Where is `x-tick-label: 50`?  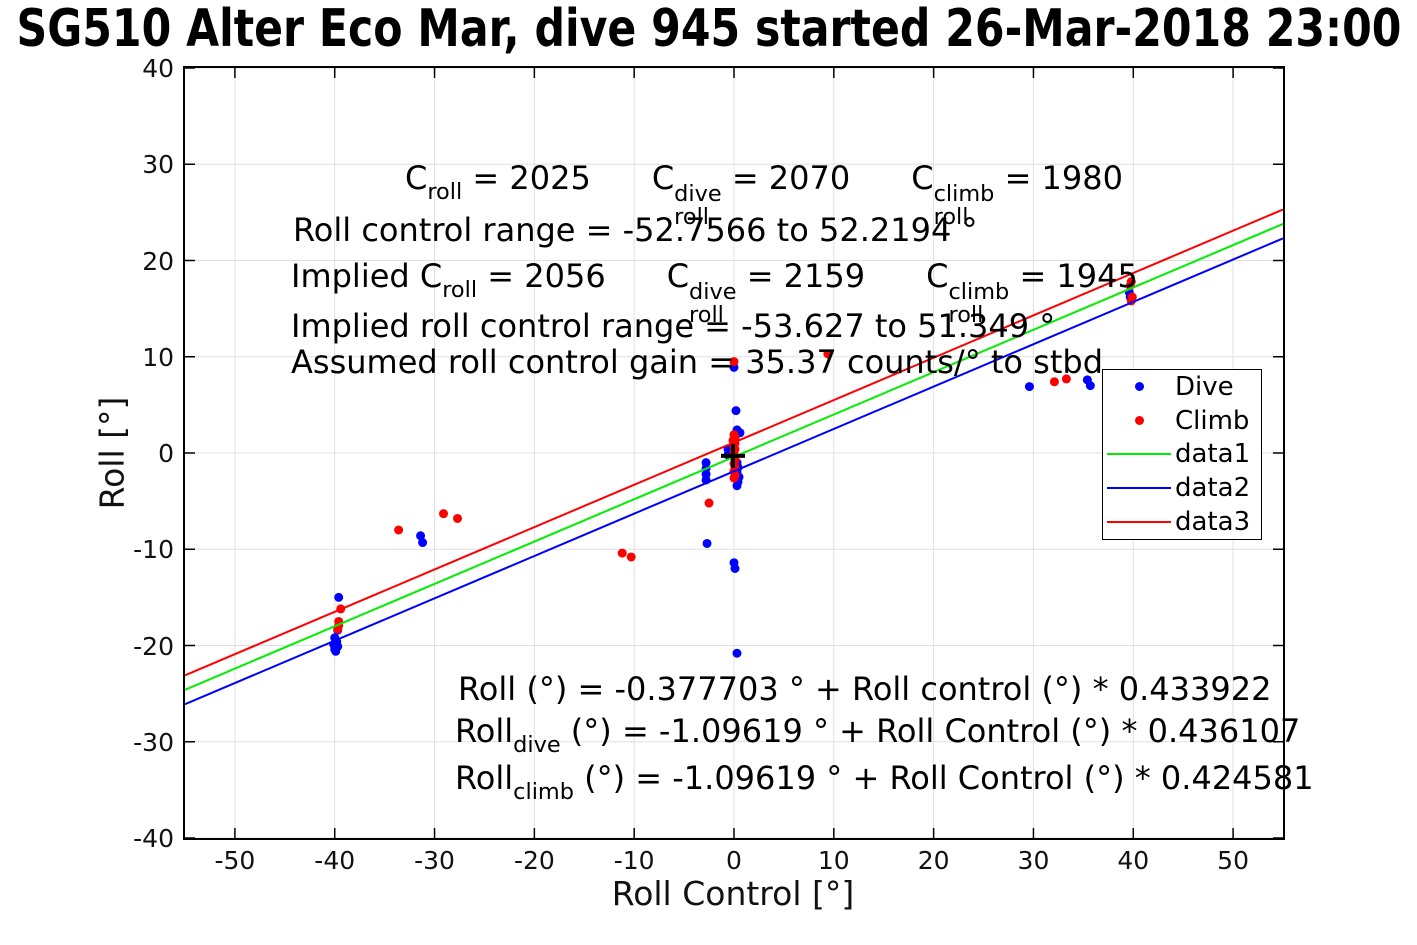 x-tick-label: 50 is located at coordinates (1233, 860).